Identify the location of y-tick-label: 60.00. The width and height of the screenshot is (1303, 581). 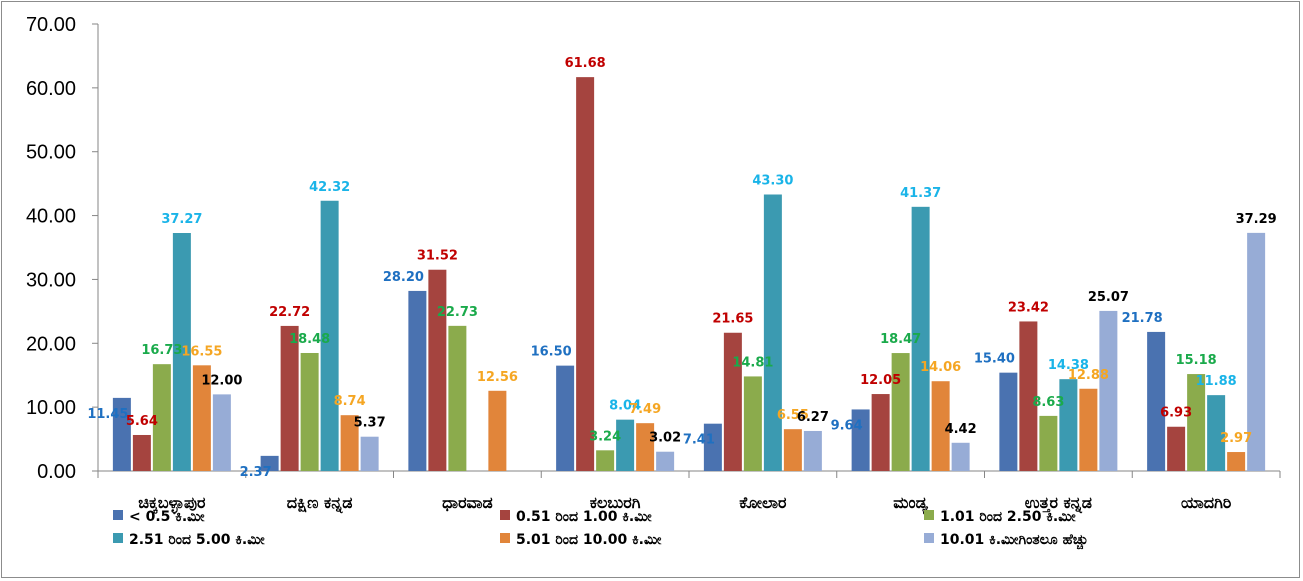
(51, 89).